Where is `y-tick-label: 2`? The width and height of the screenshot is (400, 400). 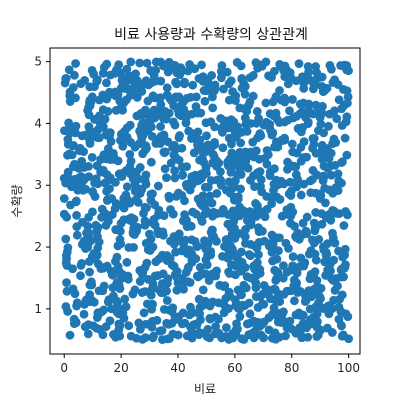
y-tick-label: 2 is located at coordinates (38, 247).